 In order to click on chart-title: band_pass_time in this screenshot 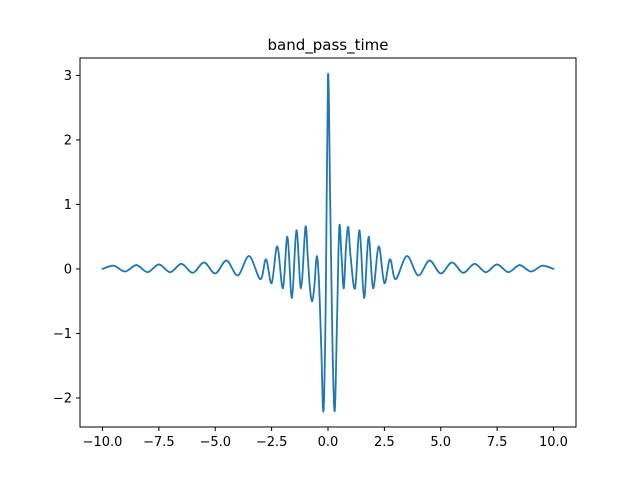, I will do `click(328, 45)`.